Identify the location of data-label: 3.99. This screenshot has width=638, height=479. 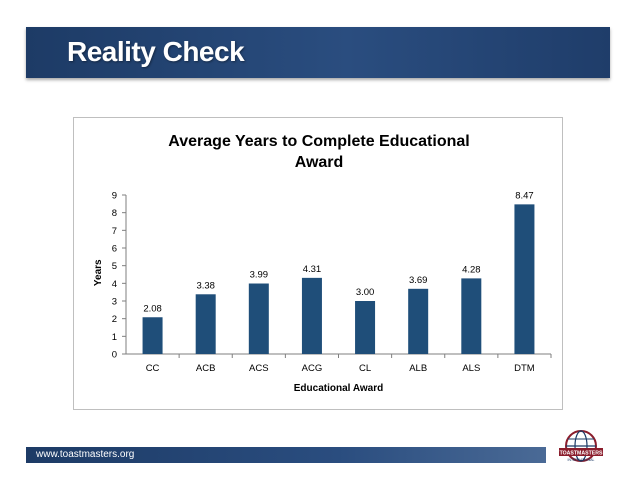
(259, 275).